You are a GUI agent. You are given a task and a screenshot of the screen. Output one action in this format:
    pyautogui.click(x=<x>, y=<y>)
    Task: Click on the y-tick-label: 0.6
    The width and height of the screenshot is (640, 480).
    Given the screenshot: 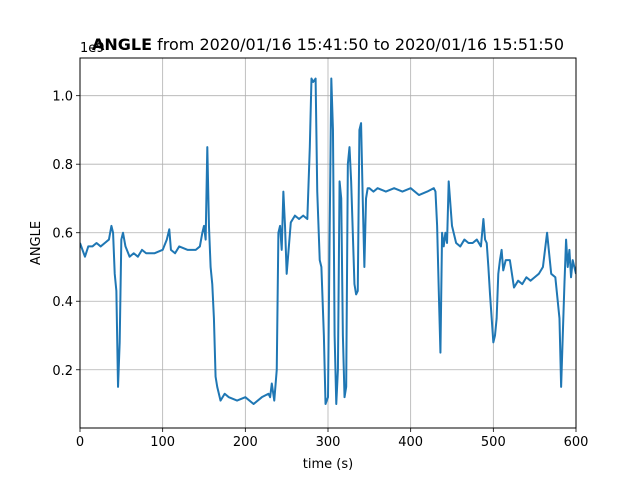 What is the action you would take?
    pyautogui.click(x=62, y=234)
    